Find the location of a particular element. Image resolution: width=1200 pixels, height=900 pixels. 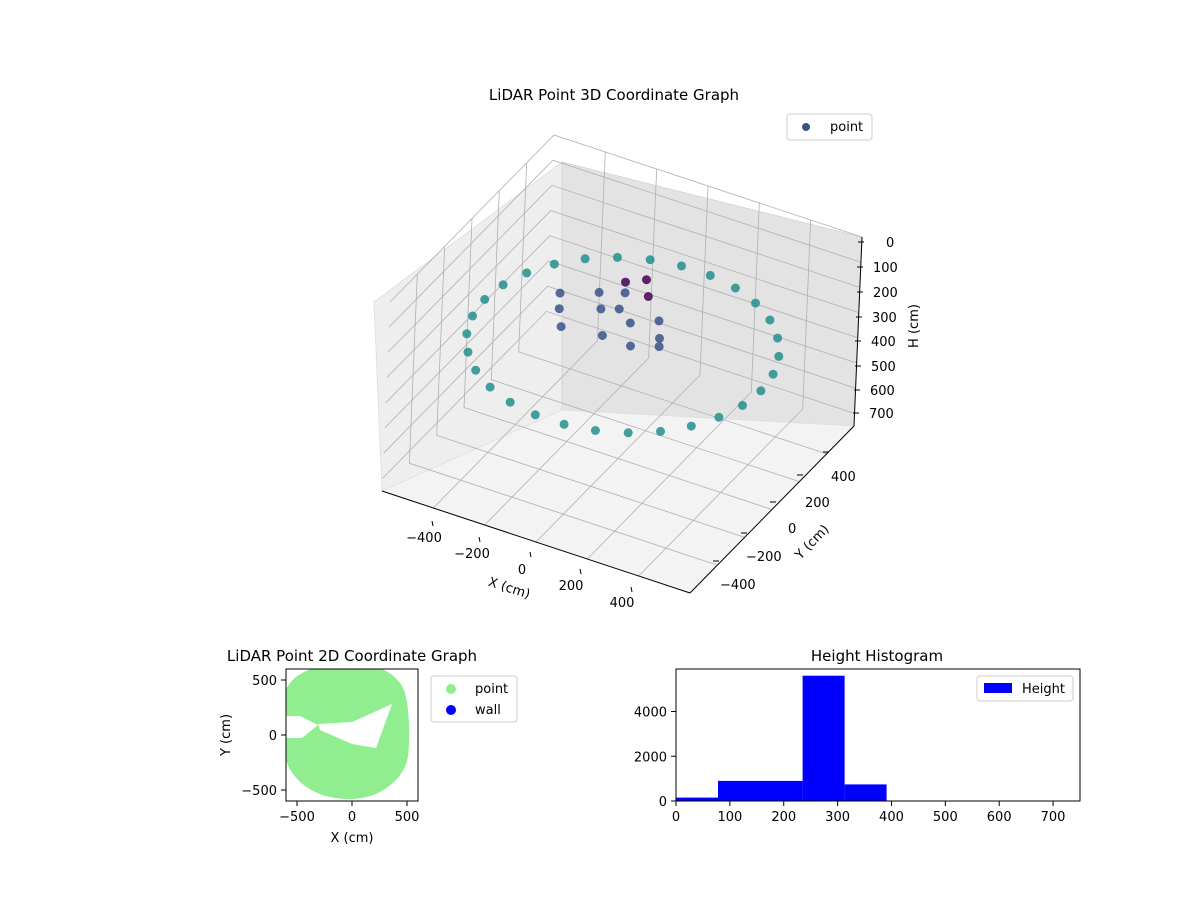

z-tick-label: 300 is located at coordinates (884, 318).